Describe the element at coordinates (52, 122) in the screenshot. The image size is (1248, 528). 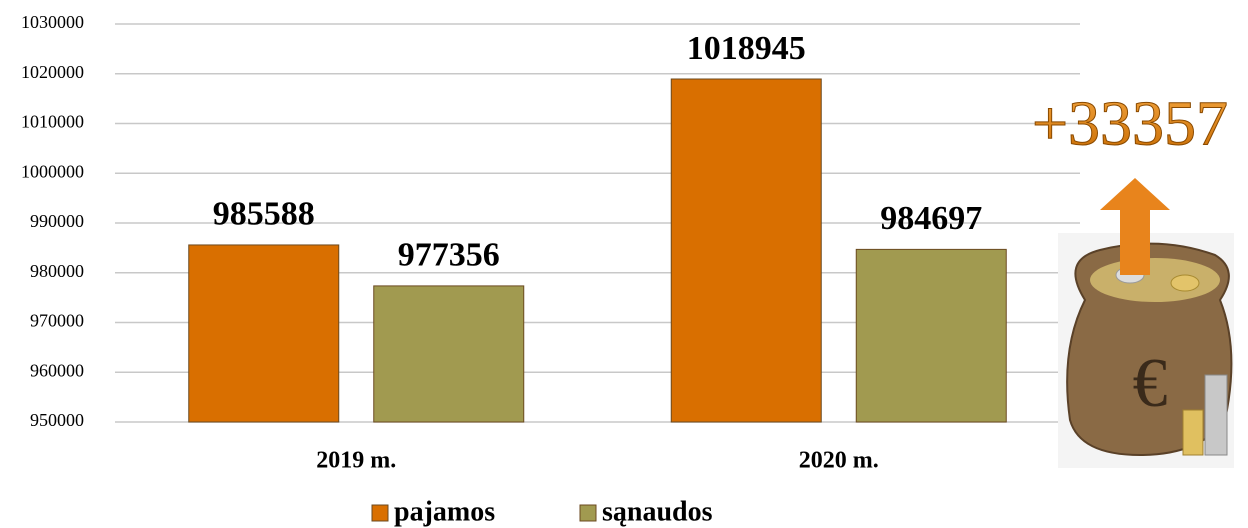
I see `y-tick-label: 1010000` at that location.